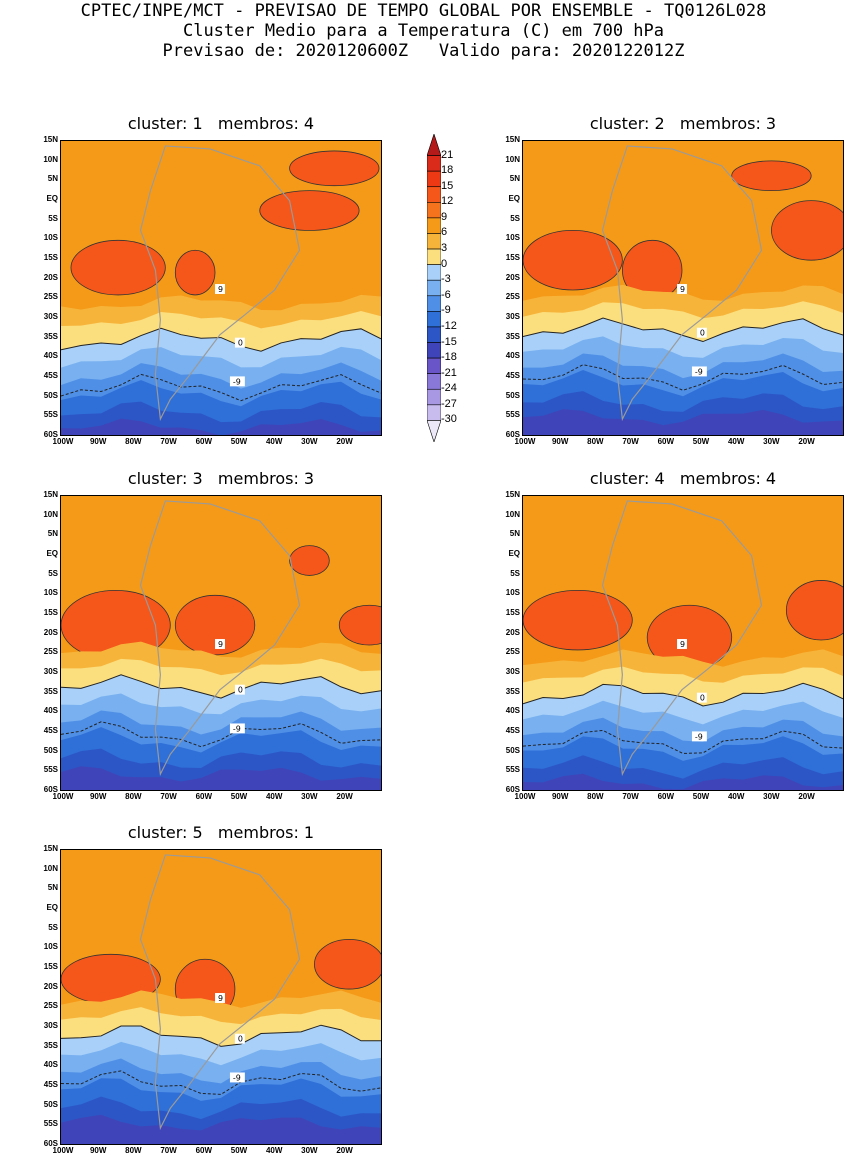 This screenshot has width=847, height=1157. Describe the element at coordinates (221, 832) in the screenshot. I see `cluster-title: cluster: 5 membros: 1` at that location.